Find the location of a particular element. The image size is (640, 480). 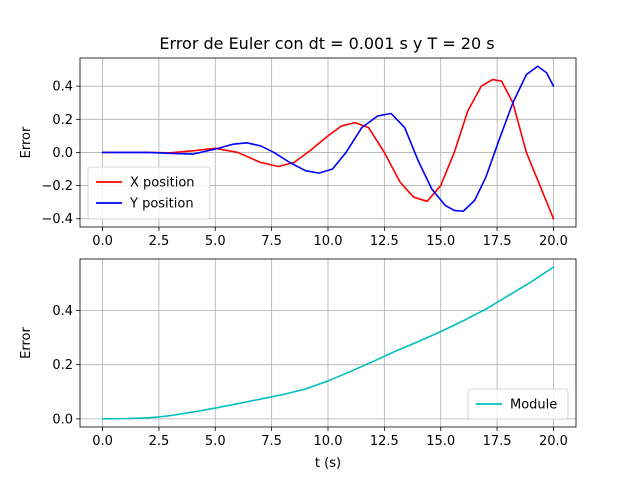

top-x-tick-label-5: 12.5 is located at coordinates (384, 241).